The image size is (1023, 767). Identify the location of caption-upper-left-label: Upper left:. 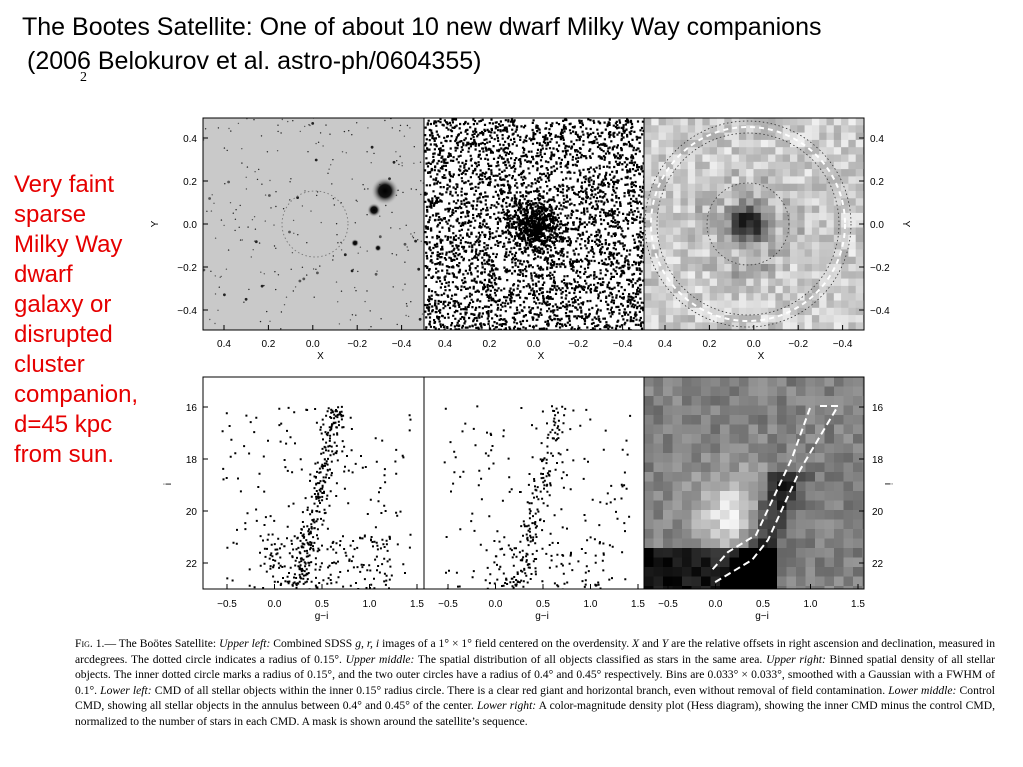
(245, 643).